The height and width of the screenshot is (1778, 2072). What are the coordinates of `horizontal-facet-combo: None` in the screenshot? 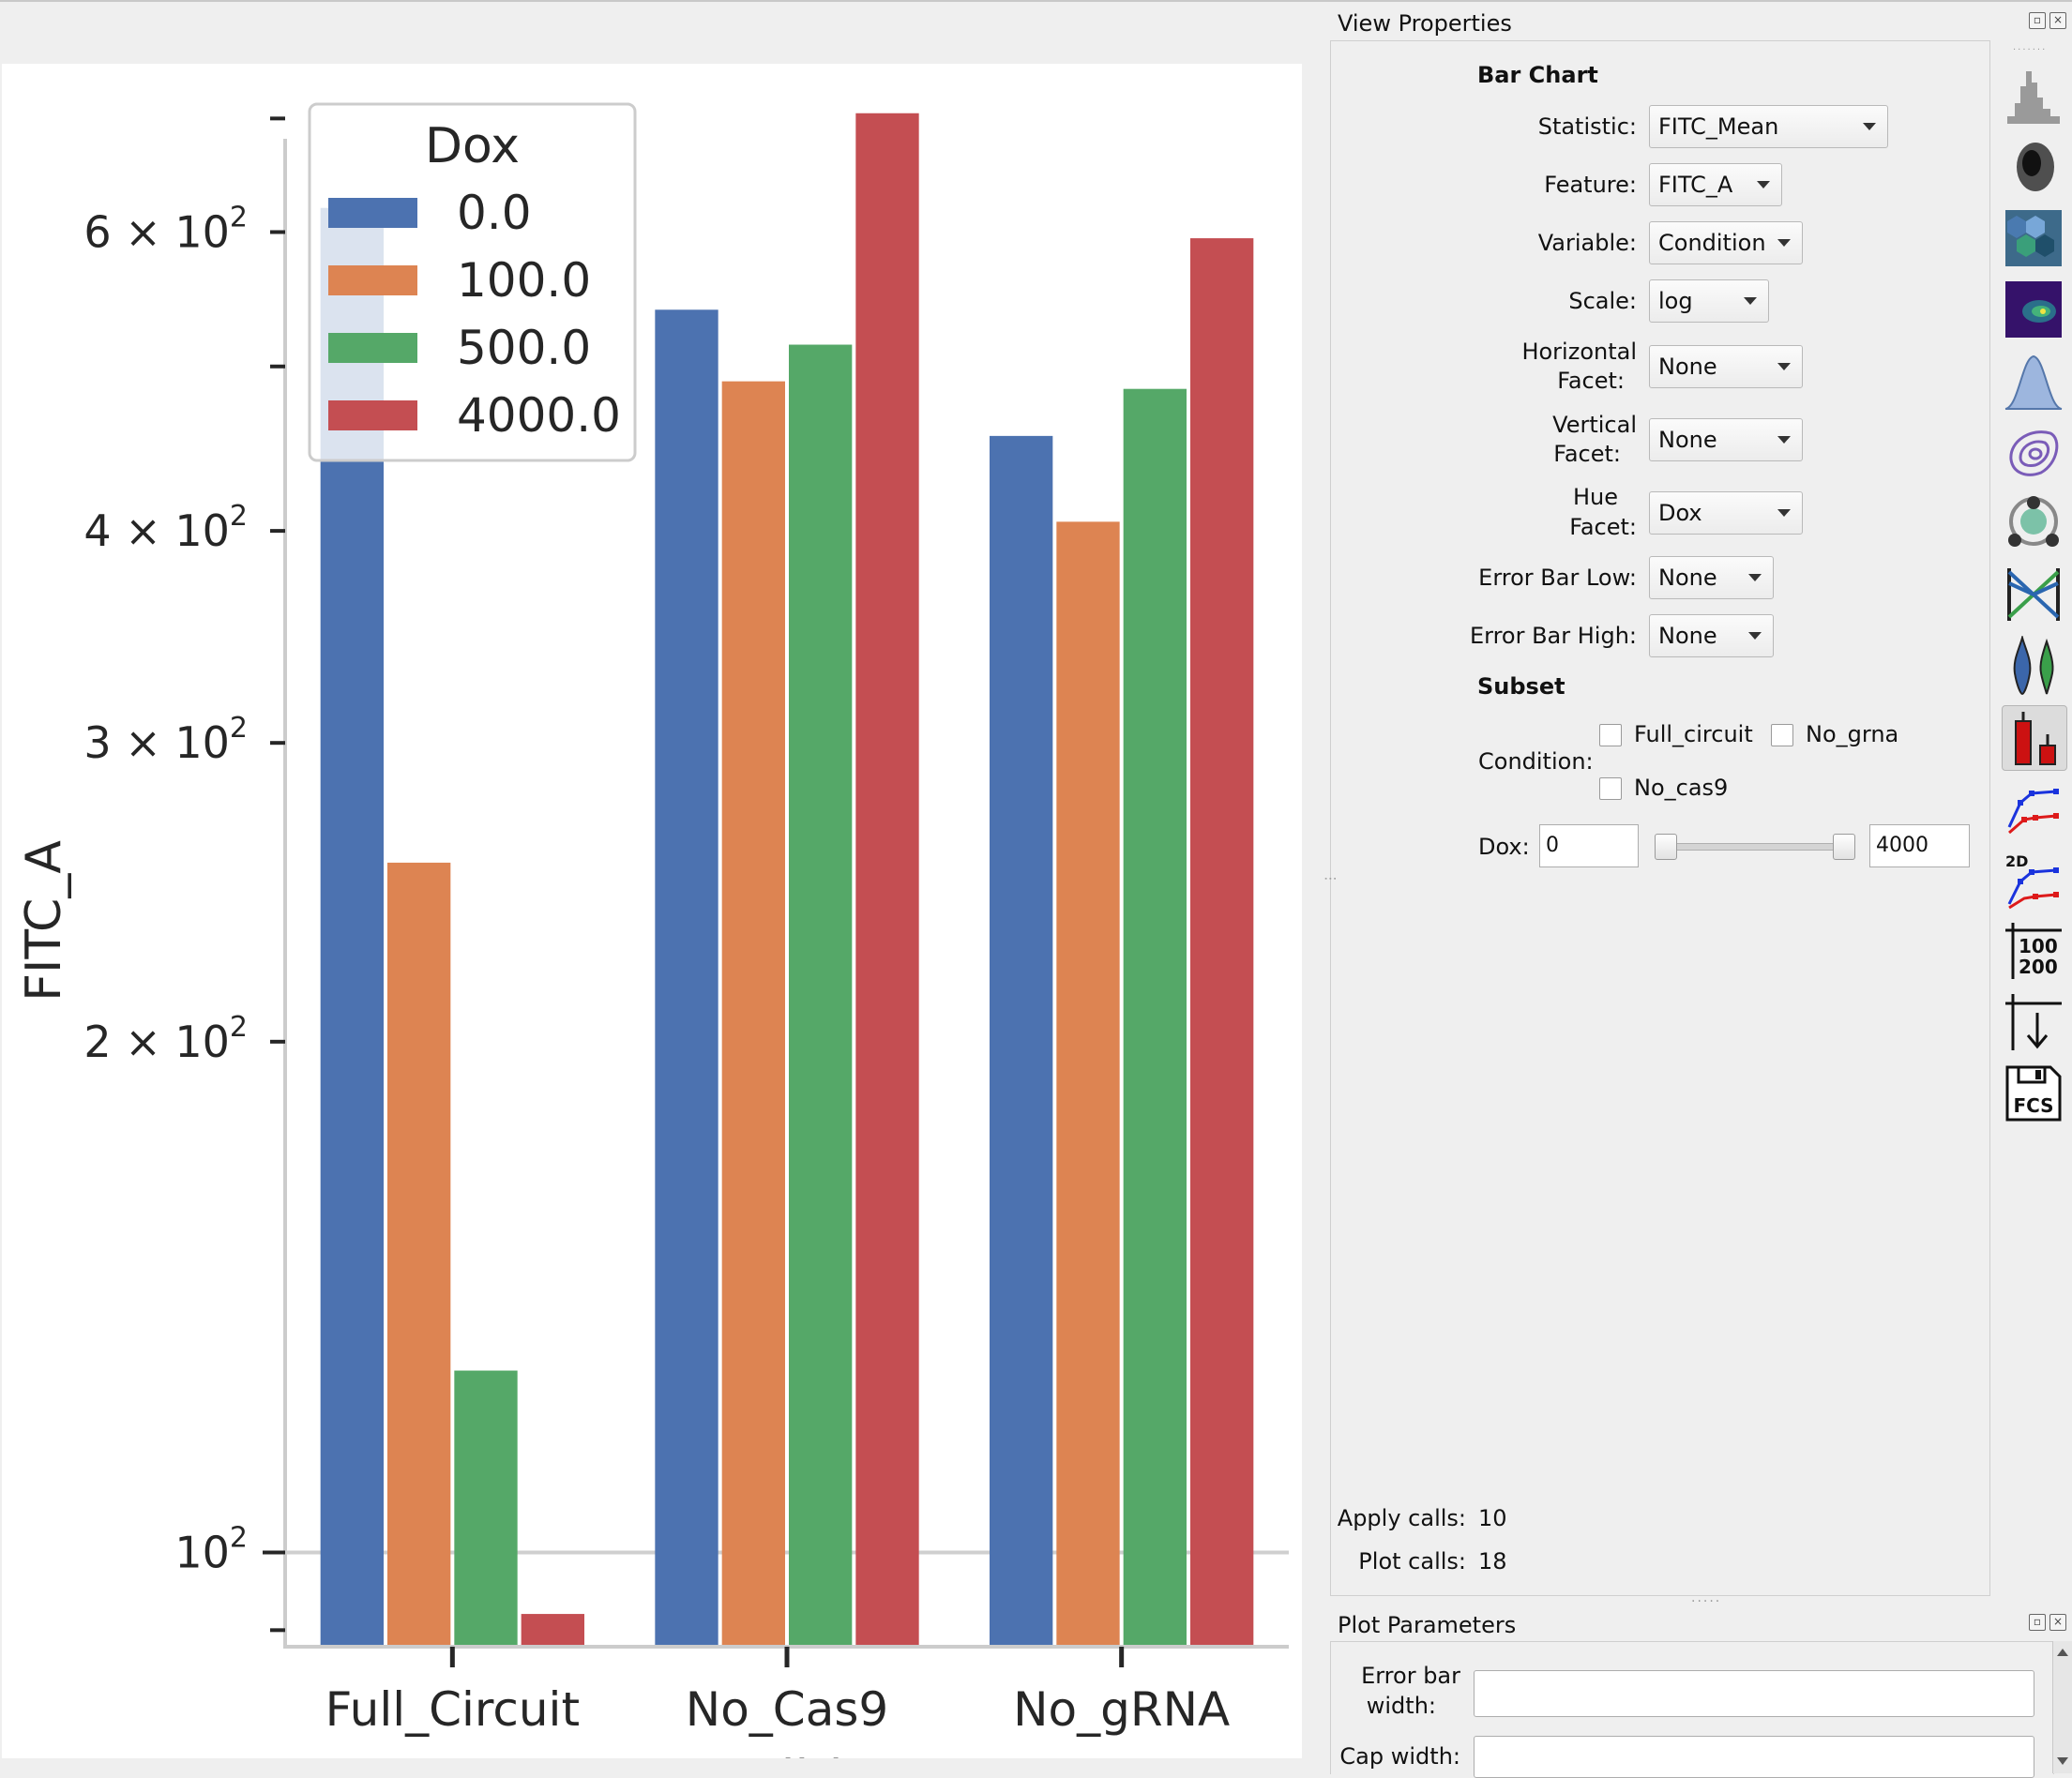 It's located at (1726, 366).